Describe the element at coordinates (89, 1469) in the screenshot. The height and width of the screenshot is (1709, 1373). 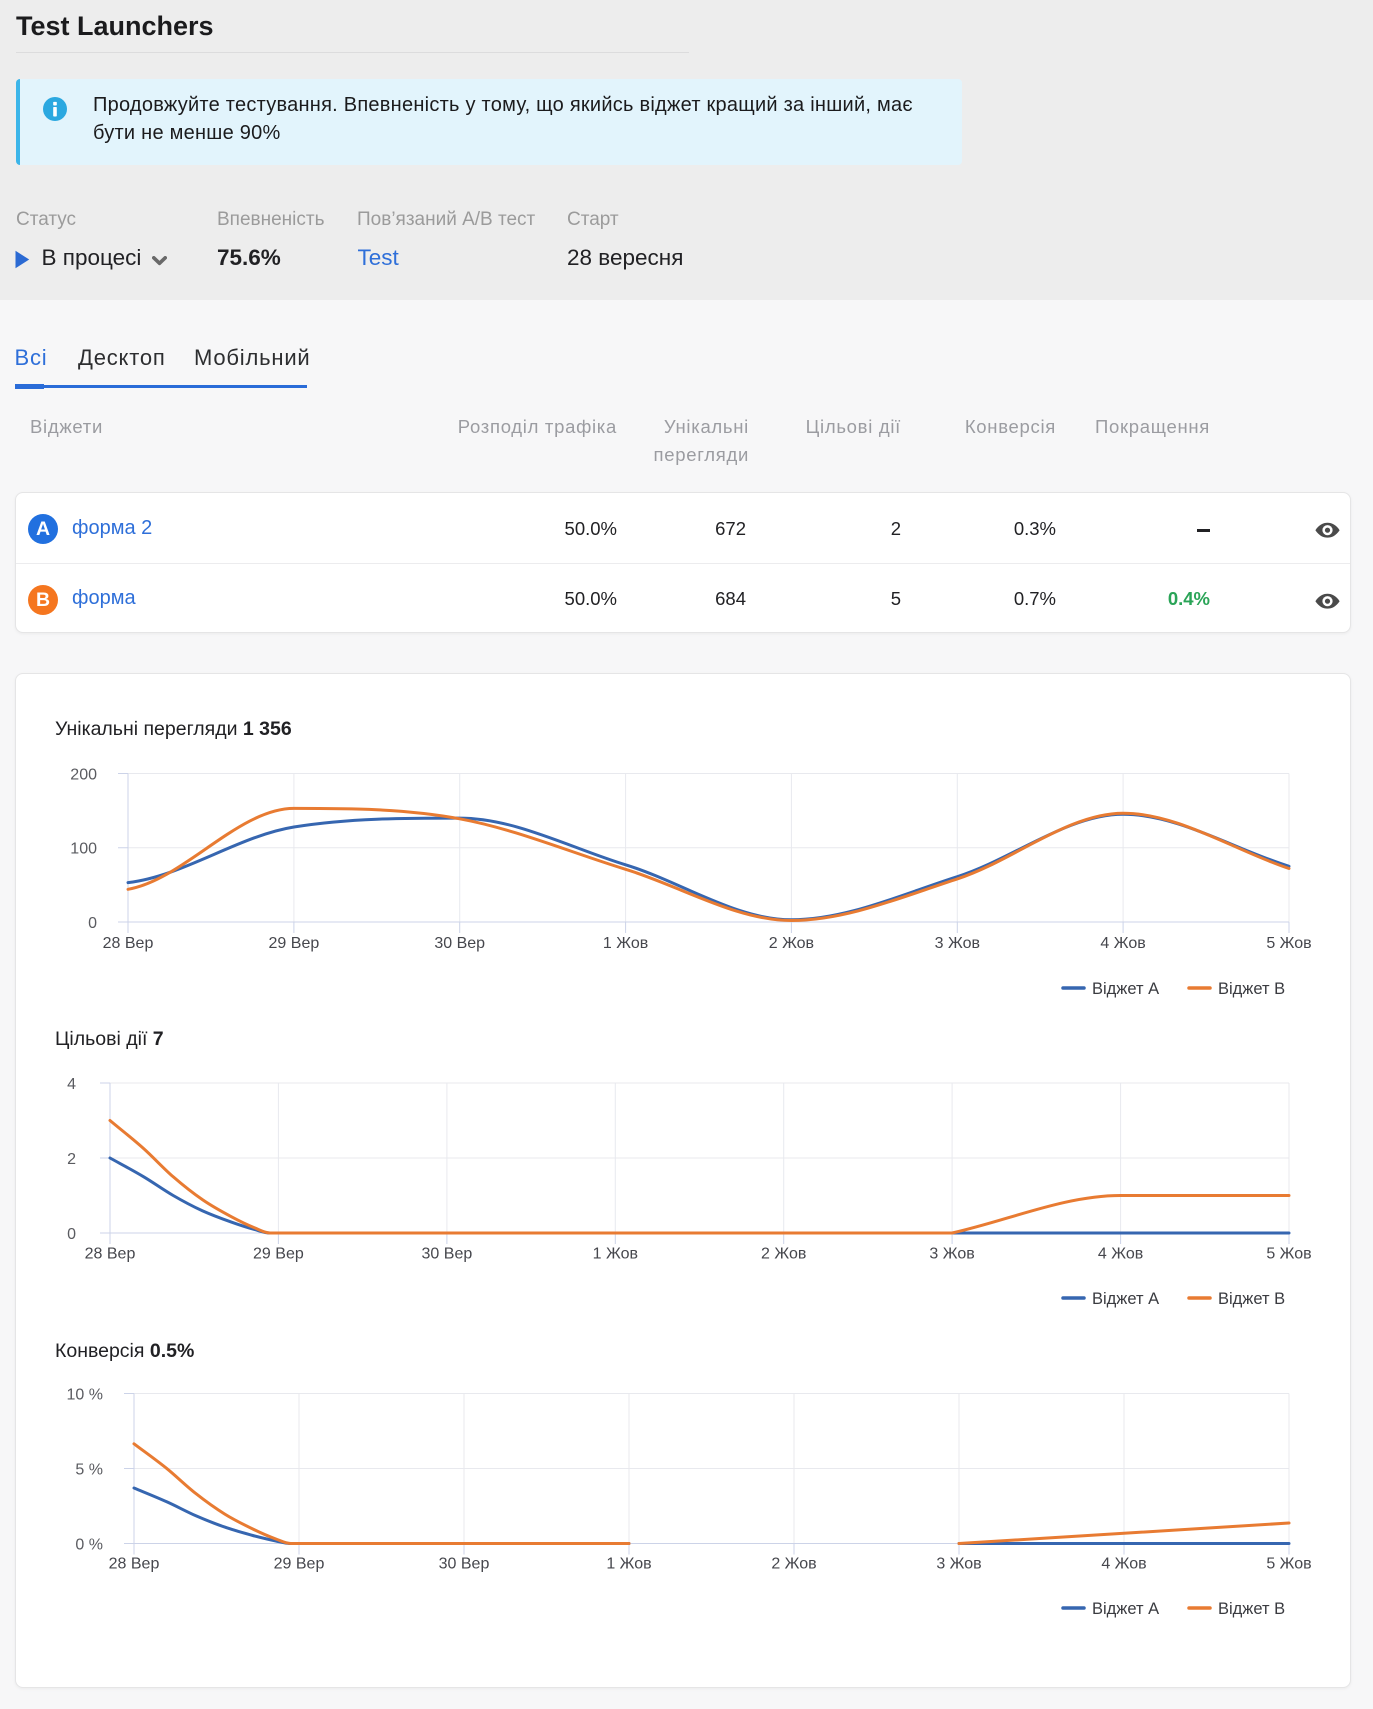
I see `svg-text: 5 %` at that location.